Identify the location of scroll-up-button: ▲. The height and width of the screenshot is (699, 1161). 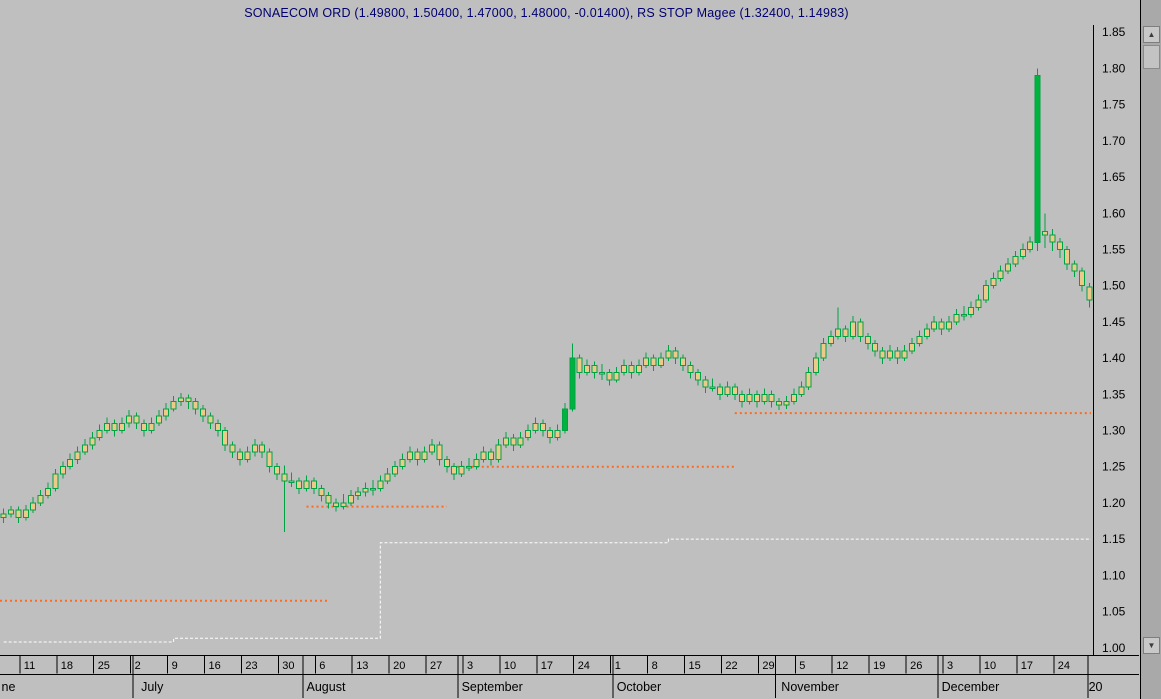
(1151, 34).